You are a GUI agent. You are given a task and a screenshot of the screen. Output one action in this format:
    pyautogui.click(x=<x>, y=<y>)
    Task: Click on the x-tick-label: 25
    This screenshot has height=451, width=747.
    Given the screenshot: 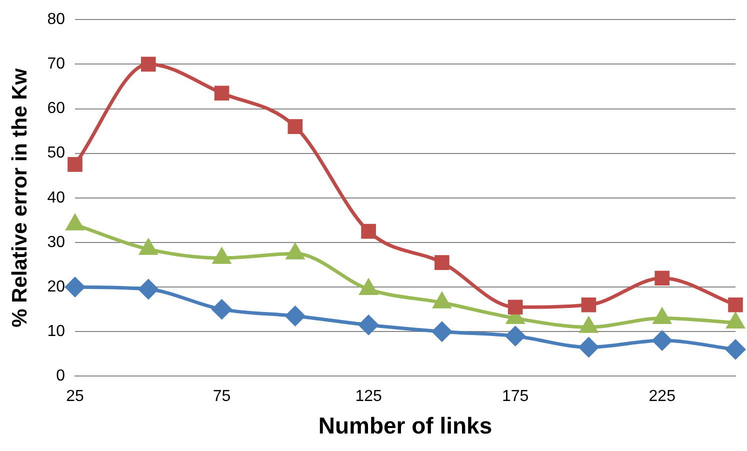 What is the action you would take?
    pyautogui.click(x=75, y=397)
    